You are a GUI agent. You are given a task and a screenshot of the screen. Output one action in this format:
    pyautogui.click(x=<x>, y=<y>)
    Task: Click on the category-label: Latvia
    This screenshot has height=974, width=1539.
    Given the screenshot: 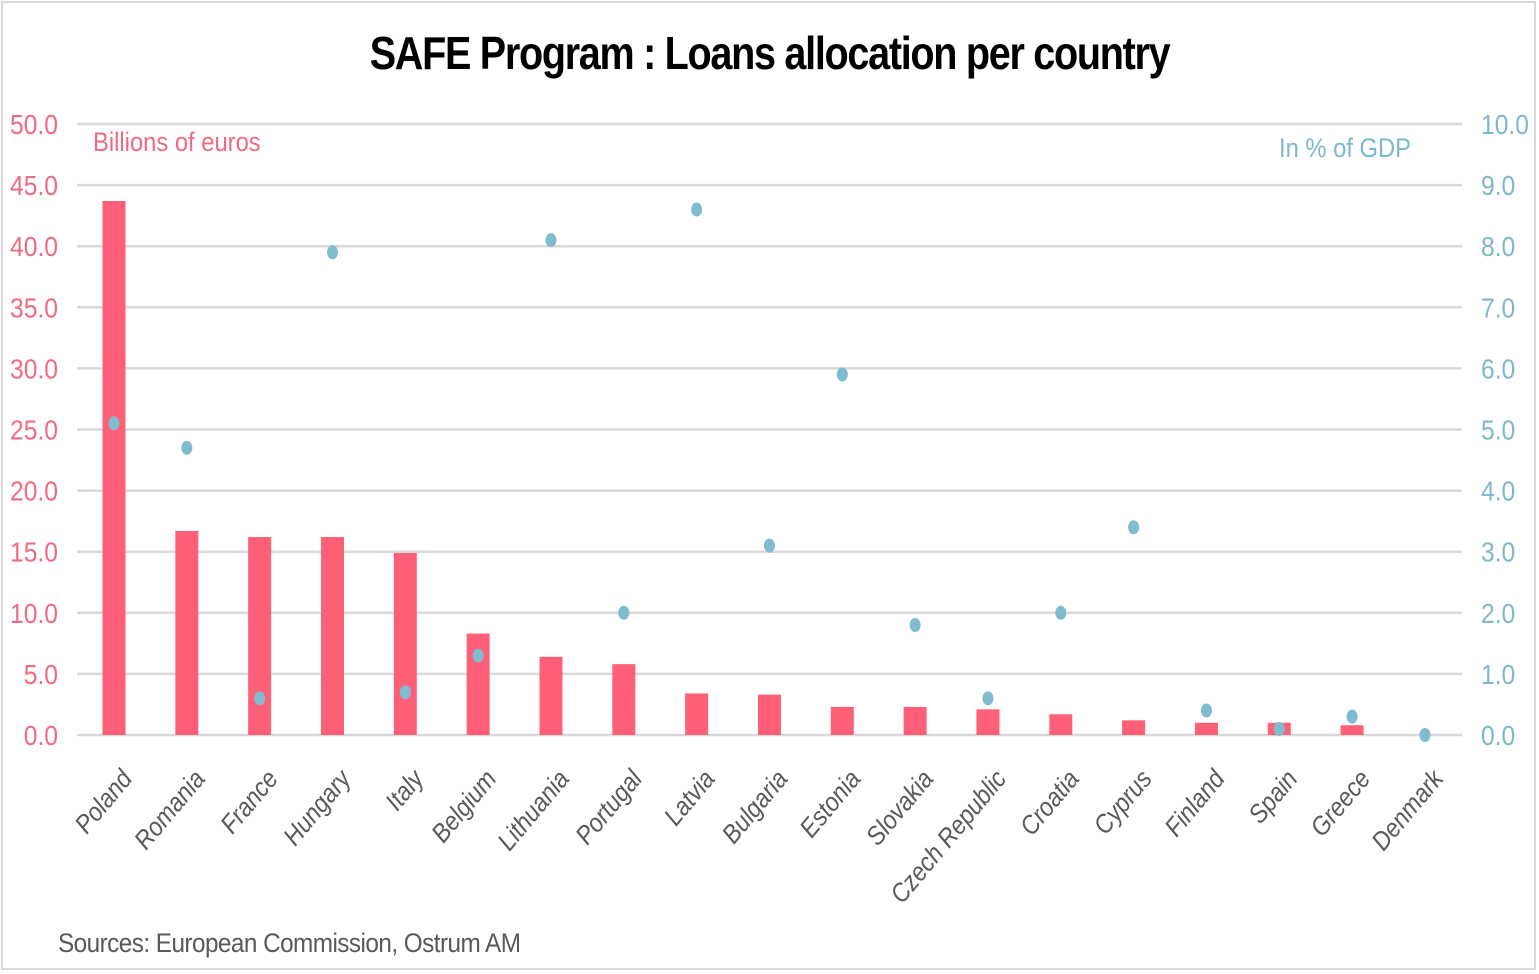 What is the action you would take?
    pyautogui.click(x=690, y=798)
    